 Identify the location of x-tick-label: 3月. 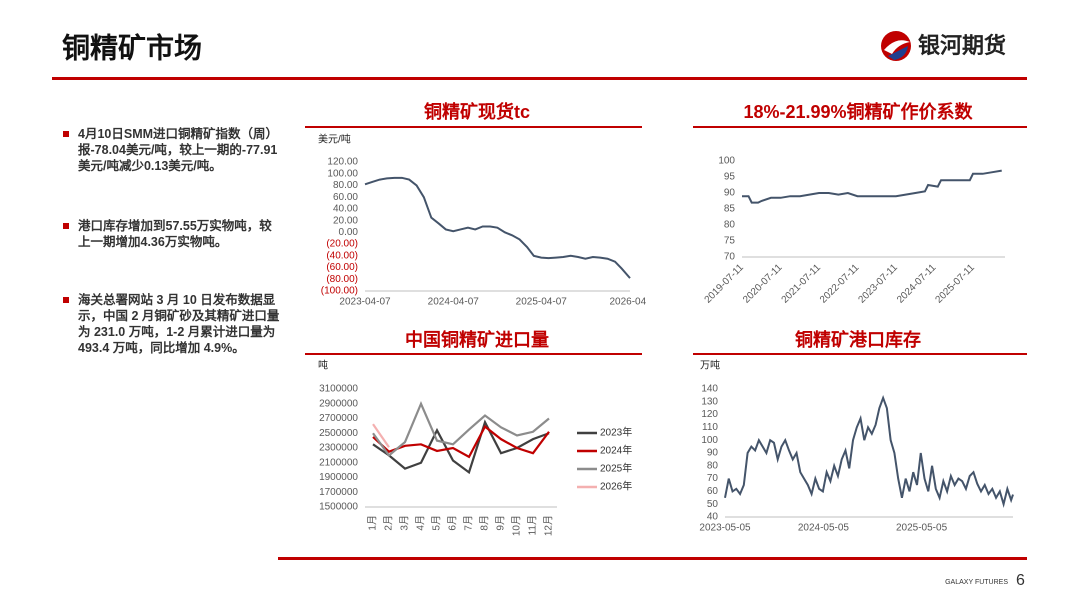
(405, 523).